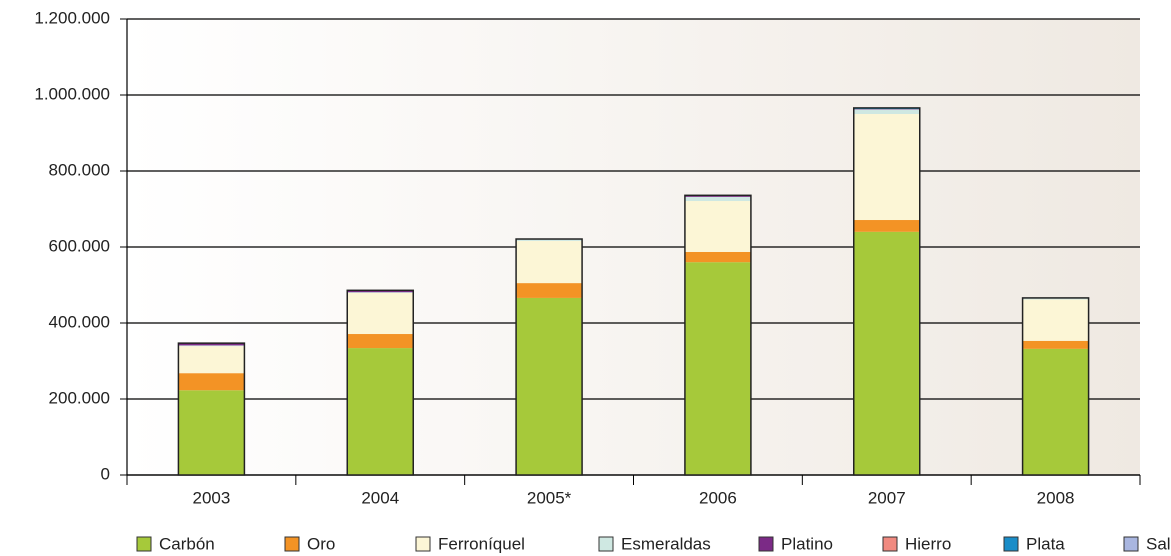  Describe the element at coordinates (549, 497) in the screenshot. I see `x-tick-label: 2005*` at that location.